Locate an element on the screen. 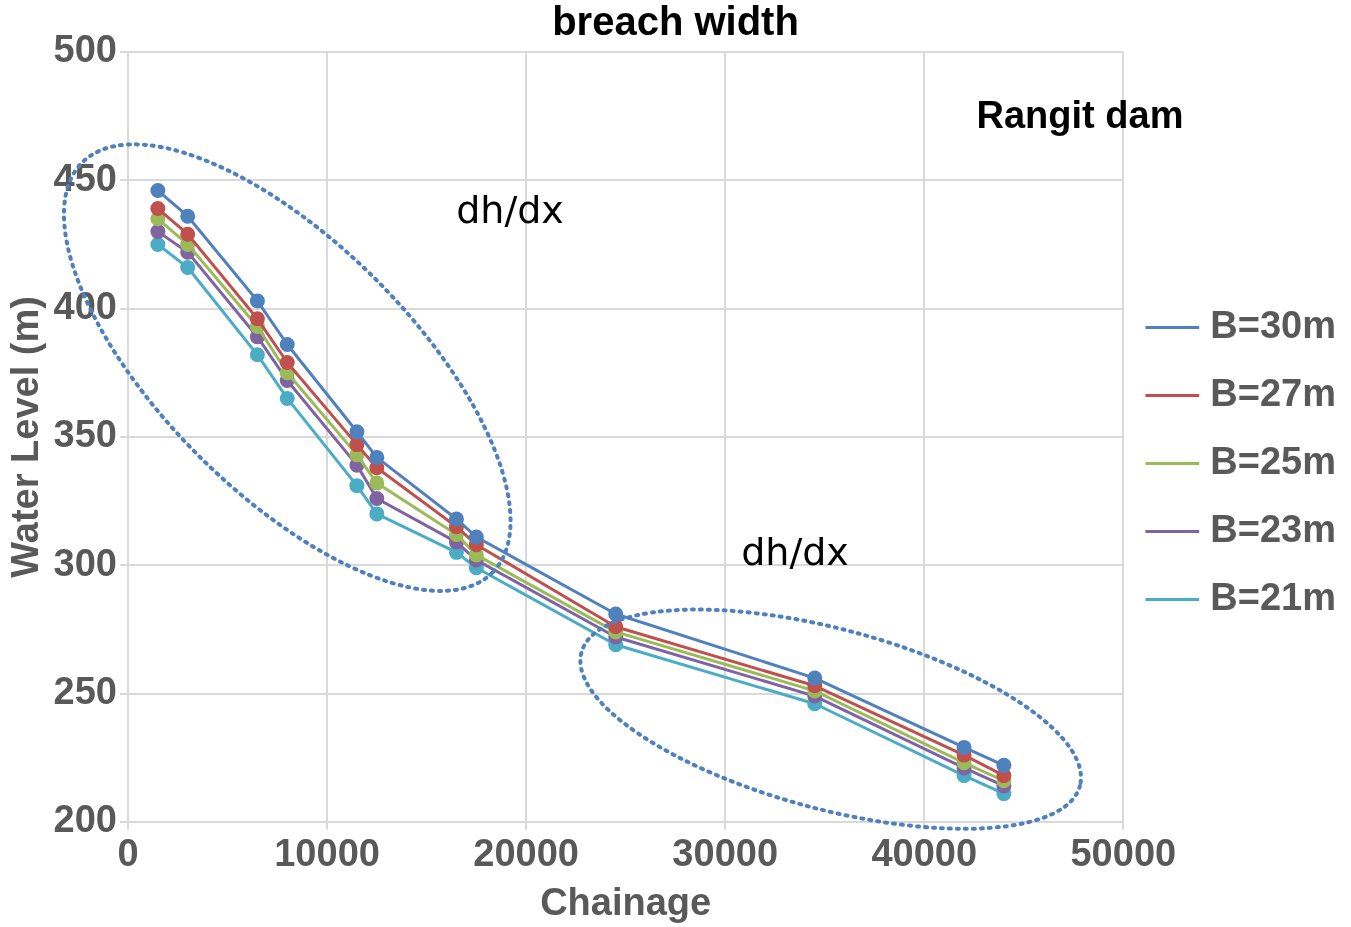 The height and width of the screenshot is (927, 1351). legend-label: B=27m is located at coordinates (1273, 392).